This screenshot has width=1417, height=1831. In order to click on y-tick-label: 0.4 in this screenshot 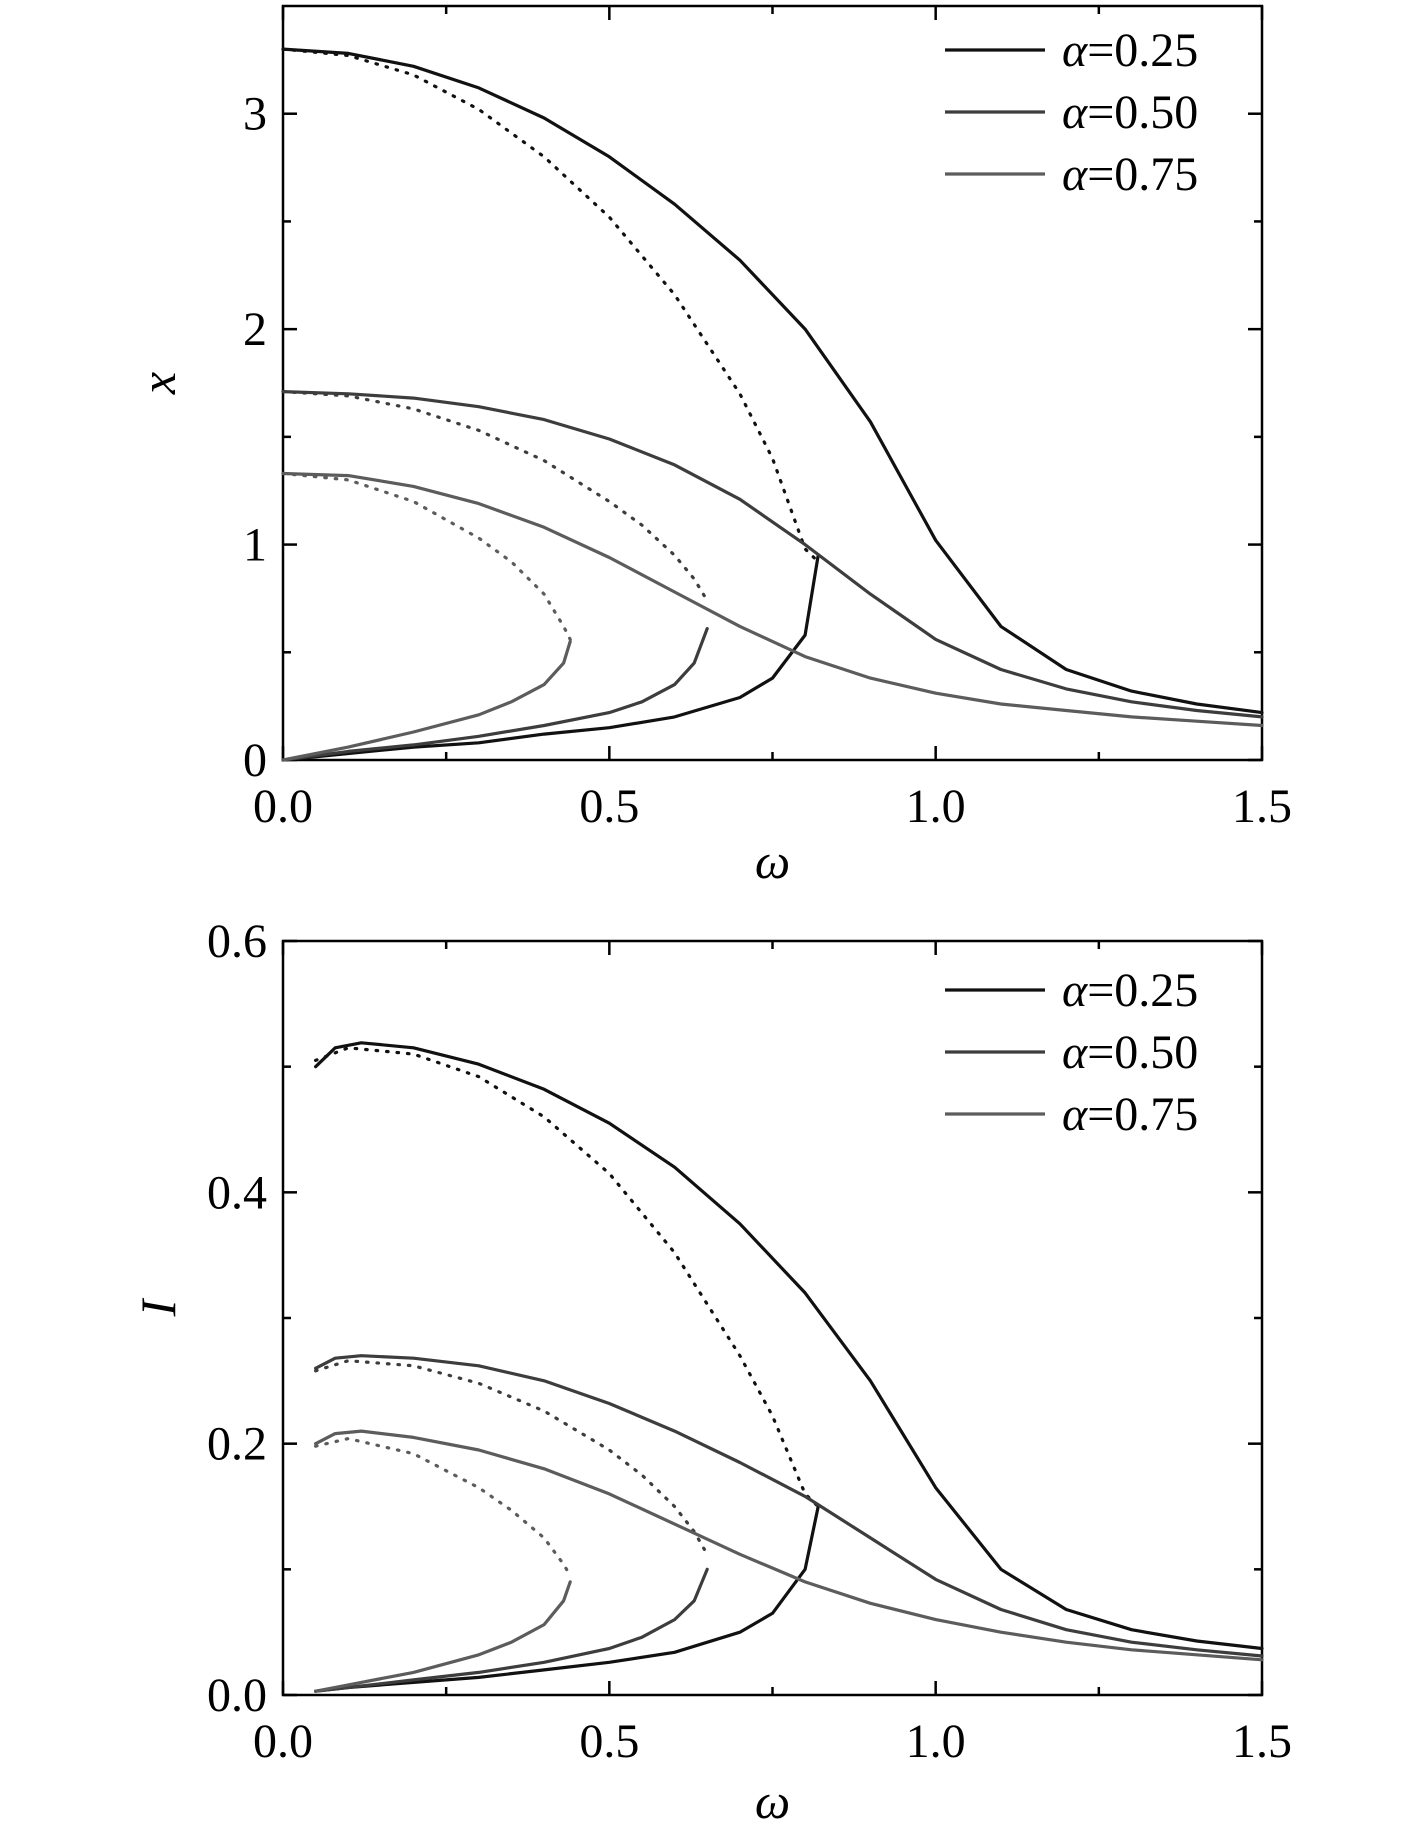, I will do `click(237, 1192)`.